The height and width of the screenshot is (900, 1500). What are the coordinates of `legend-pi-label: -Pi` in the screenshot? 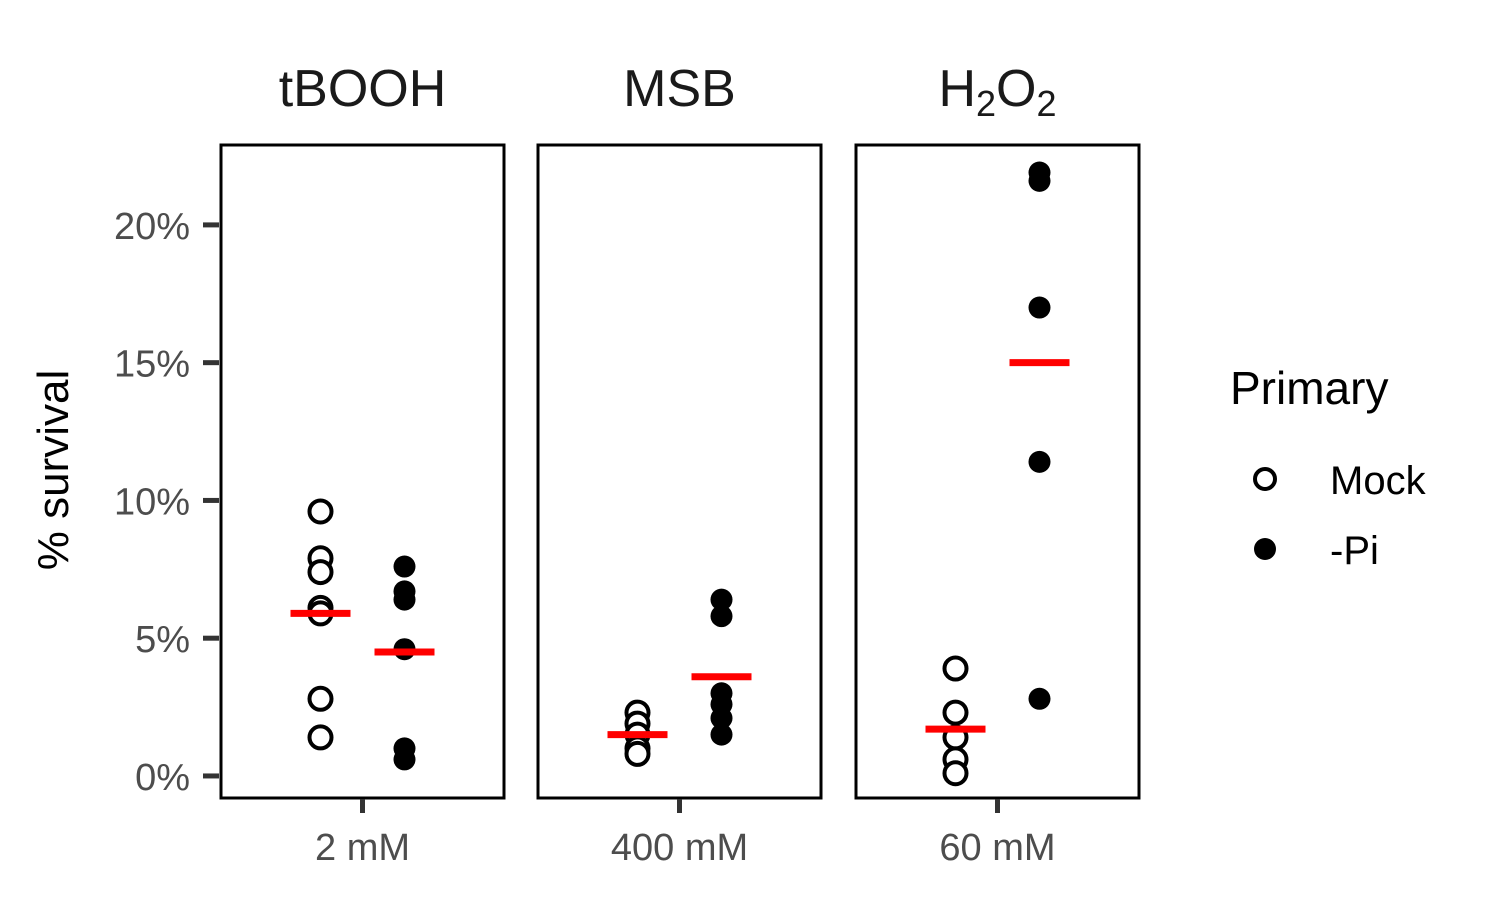 It's located at (1354, 551).